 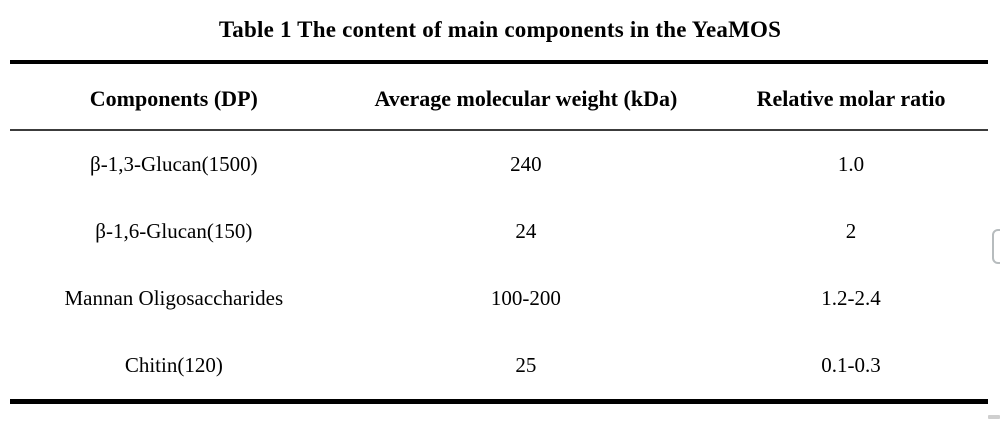 I want to click on cell-component-name: Chitin(120), so click(x=173, y=365).